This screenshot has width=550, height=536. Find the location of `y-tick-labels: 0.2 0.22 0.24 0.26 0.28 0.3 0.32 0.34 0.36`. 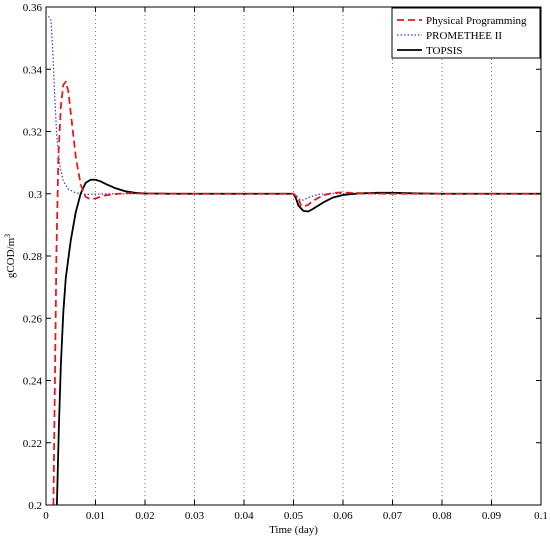

y-tick-labels: 0.2 0.22 0.24 0.26 0.28 0.3 0.32 0.34 0.36 is located at coordinates (33, 257).